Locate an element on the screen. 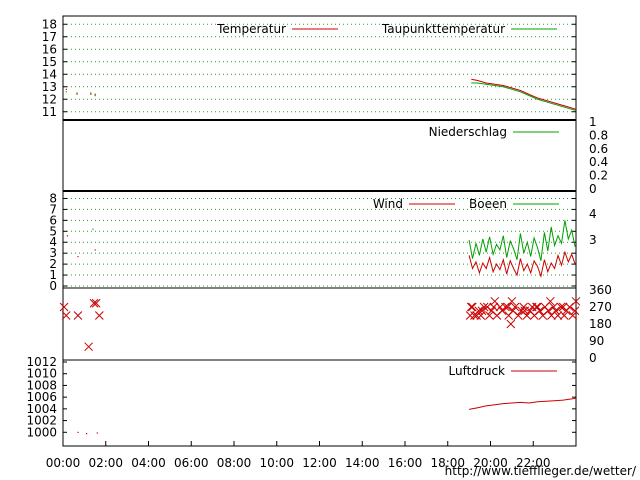  wind-left-tick-label: 0 is located at coordinates (53, 286).